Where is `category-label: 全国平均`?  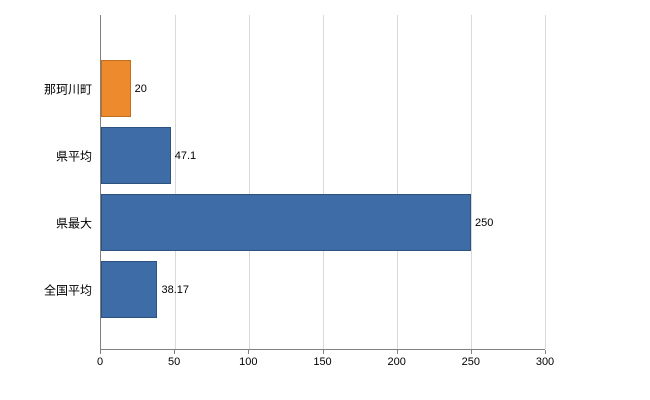 category-label: 全国平均 is located at coordinates (67, 290).